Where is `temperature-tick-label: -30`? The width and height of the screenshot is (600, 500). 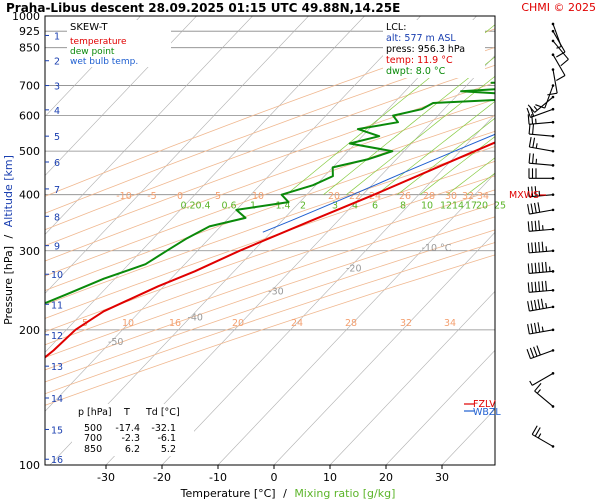
temperature-tick-label: -30 is located at coordinates (106, 477).